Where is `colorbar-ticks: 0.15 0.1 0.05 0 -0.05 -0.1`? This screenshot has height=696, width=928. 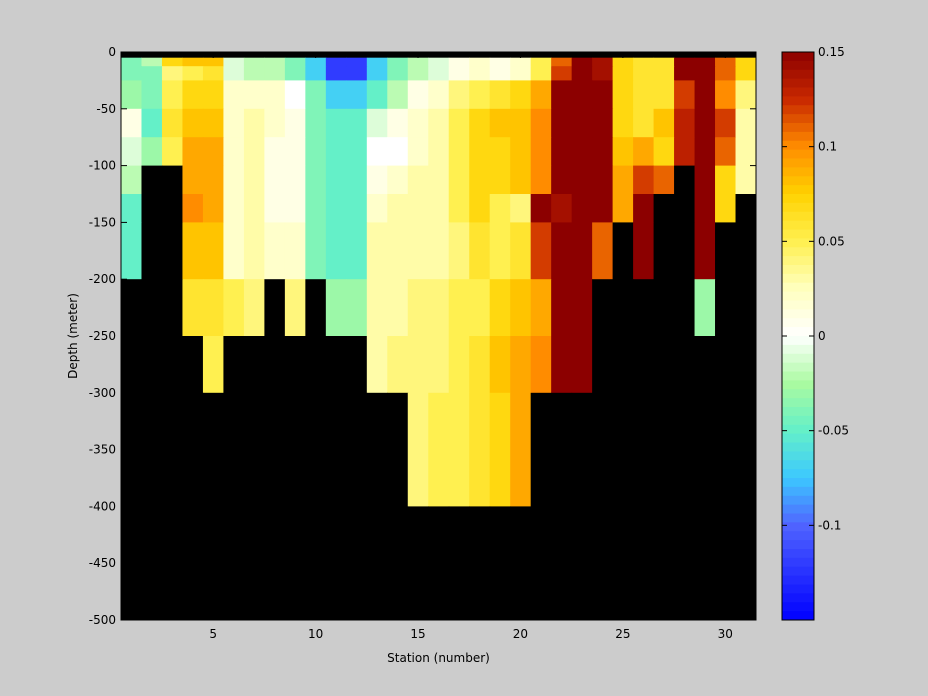 colorbar-ticks: 0.15 0.1 0.05 0 -0.05 -0.1 is located at coordinates (815, 288).